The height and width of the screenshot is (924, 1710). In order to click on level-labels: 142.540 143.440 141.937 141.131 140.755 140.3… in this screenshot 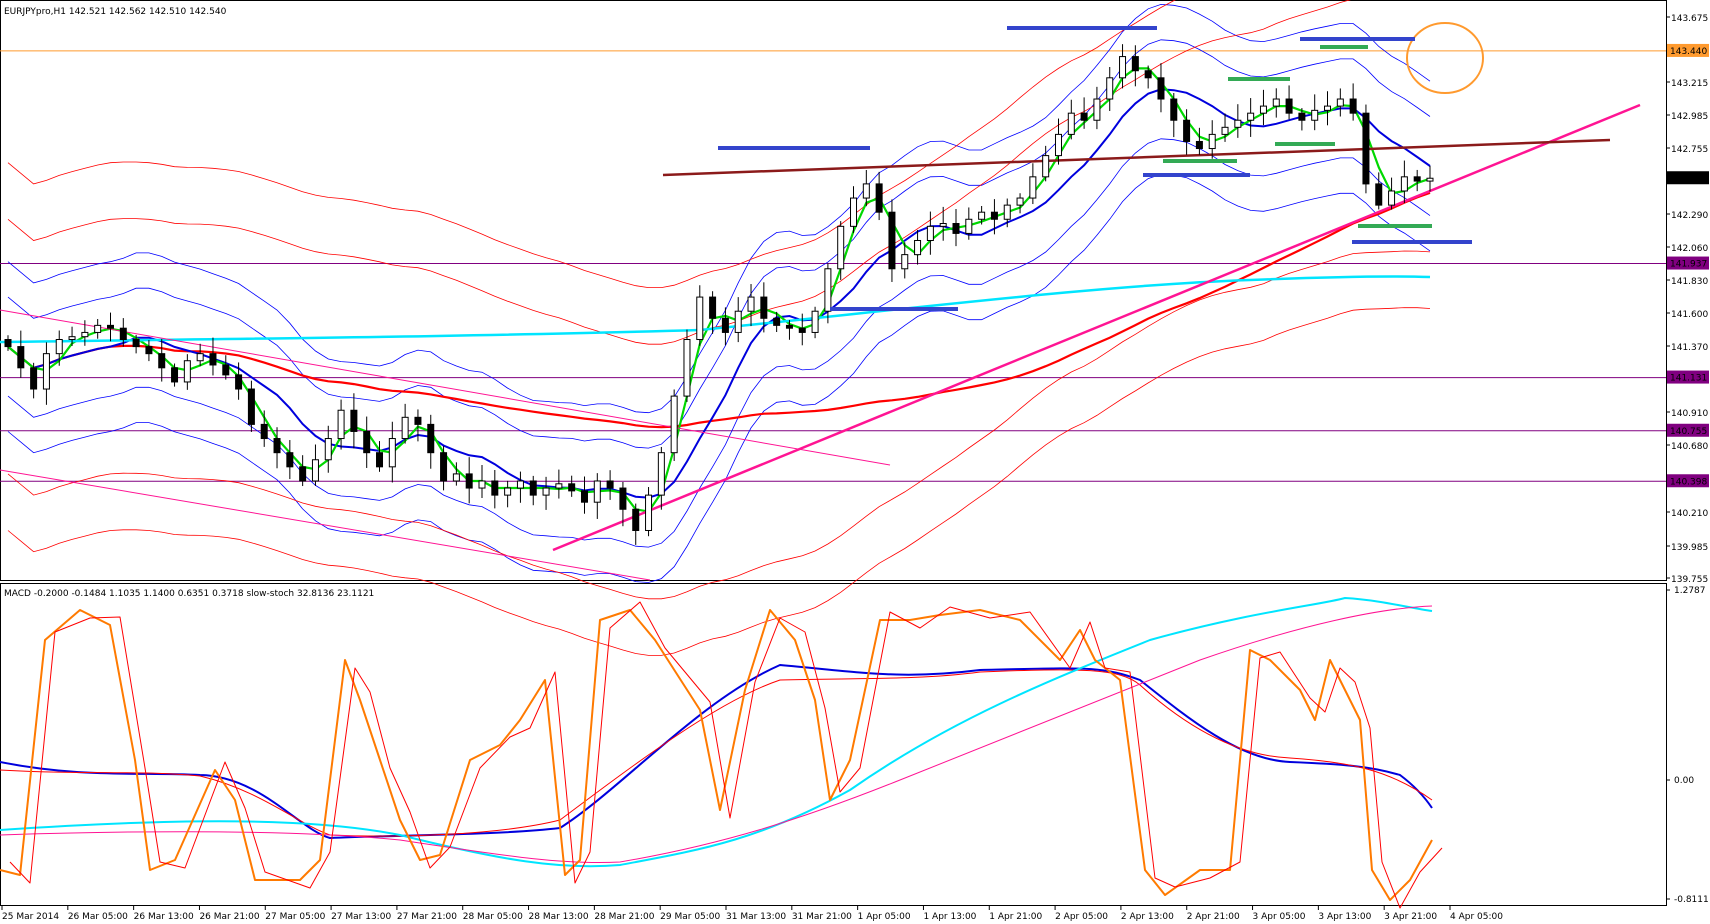, I will do `click(1688, 265)`.